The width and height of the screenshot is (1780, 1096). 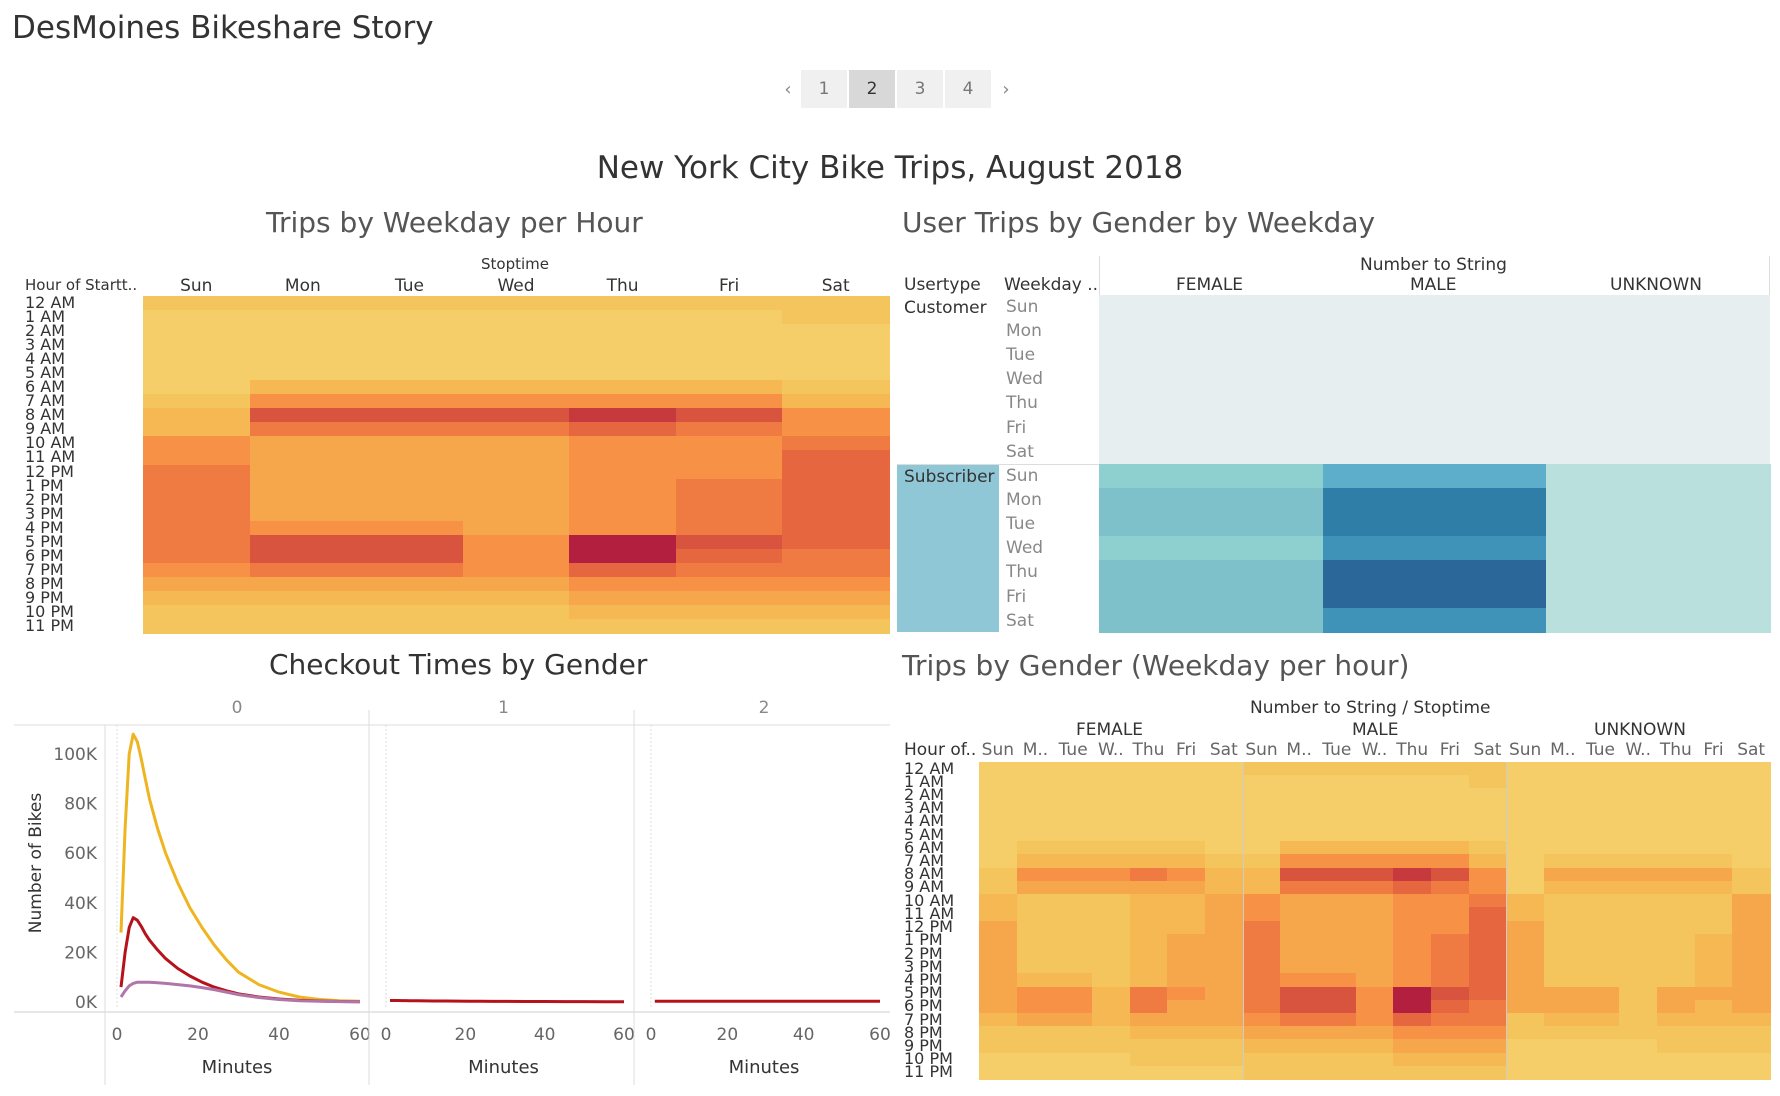 I want to click on prev-page-button: ‹, so click(x=788, y=89).